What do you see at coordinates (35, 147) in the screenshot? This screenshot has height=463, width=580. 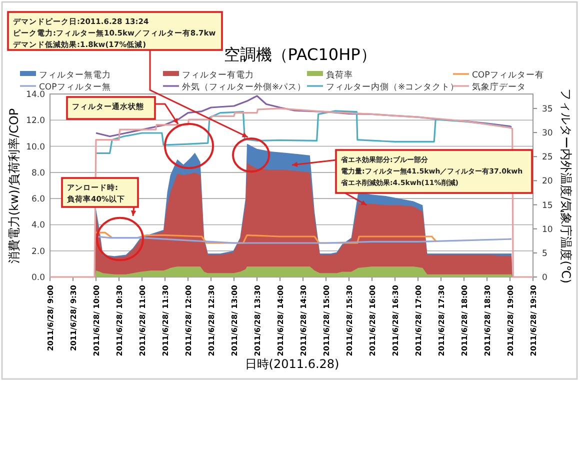 I see `y-tick-label: 10.0` at bounding box center [35, 147].